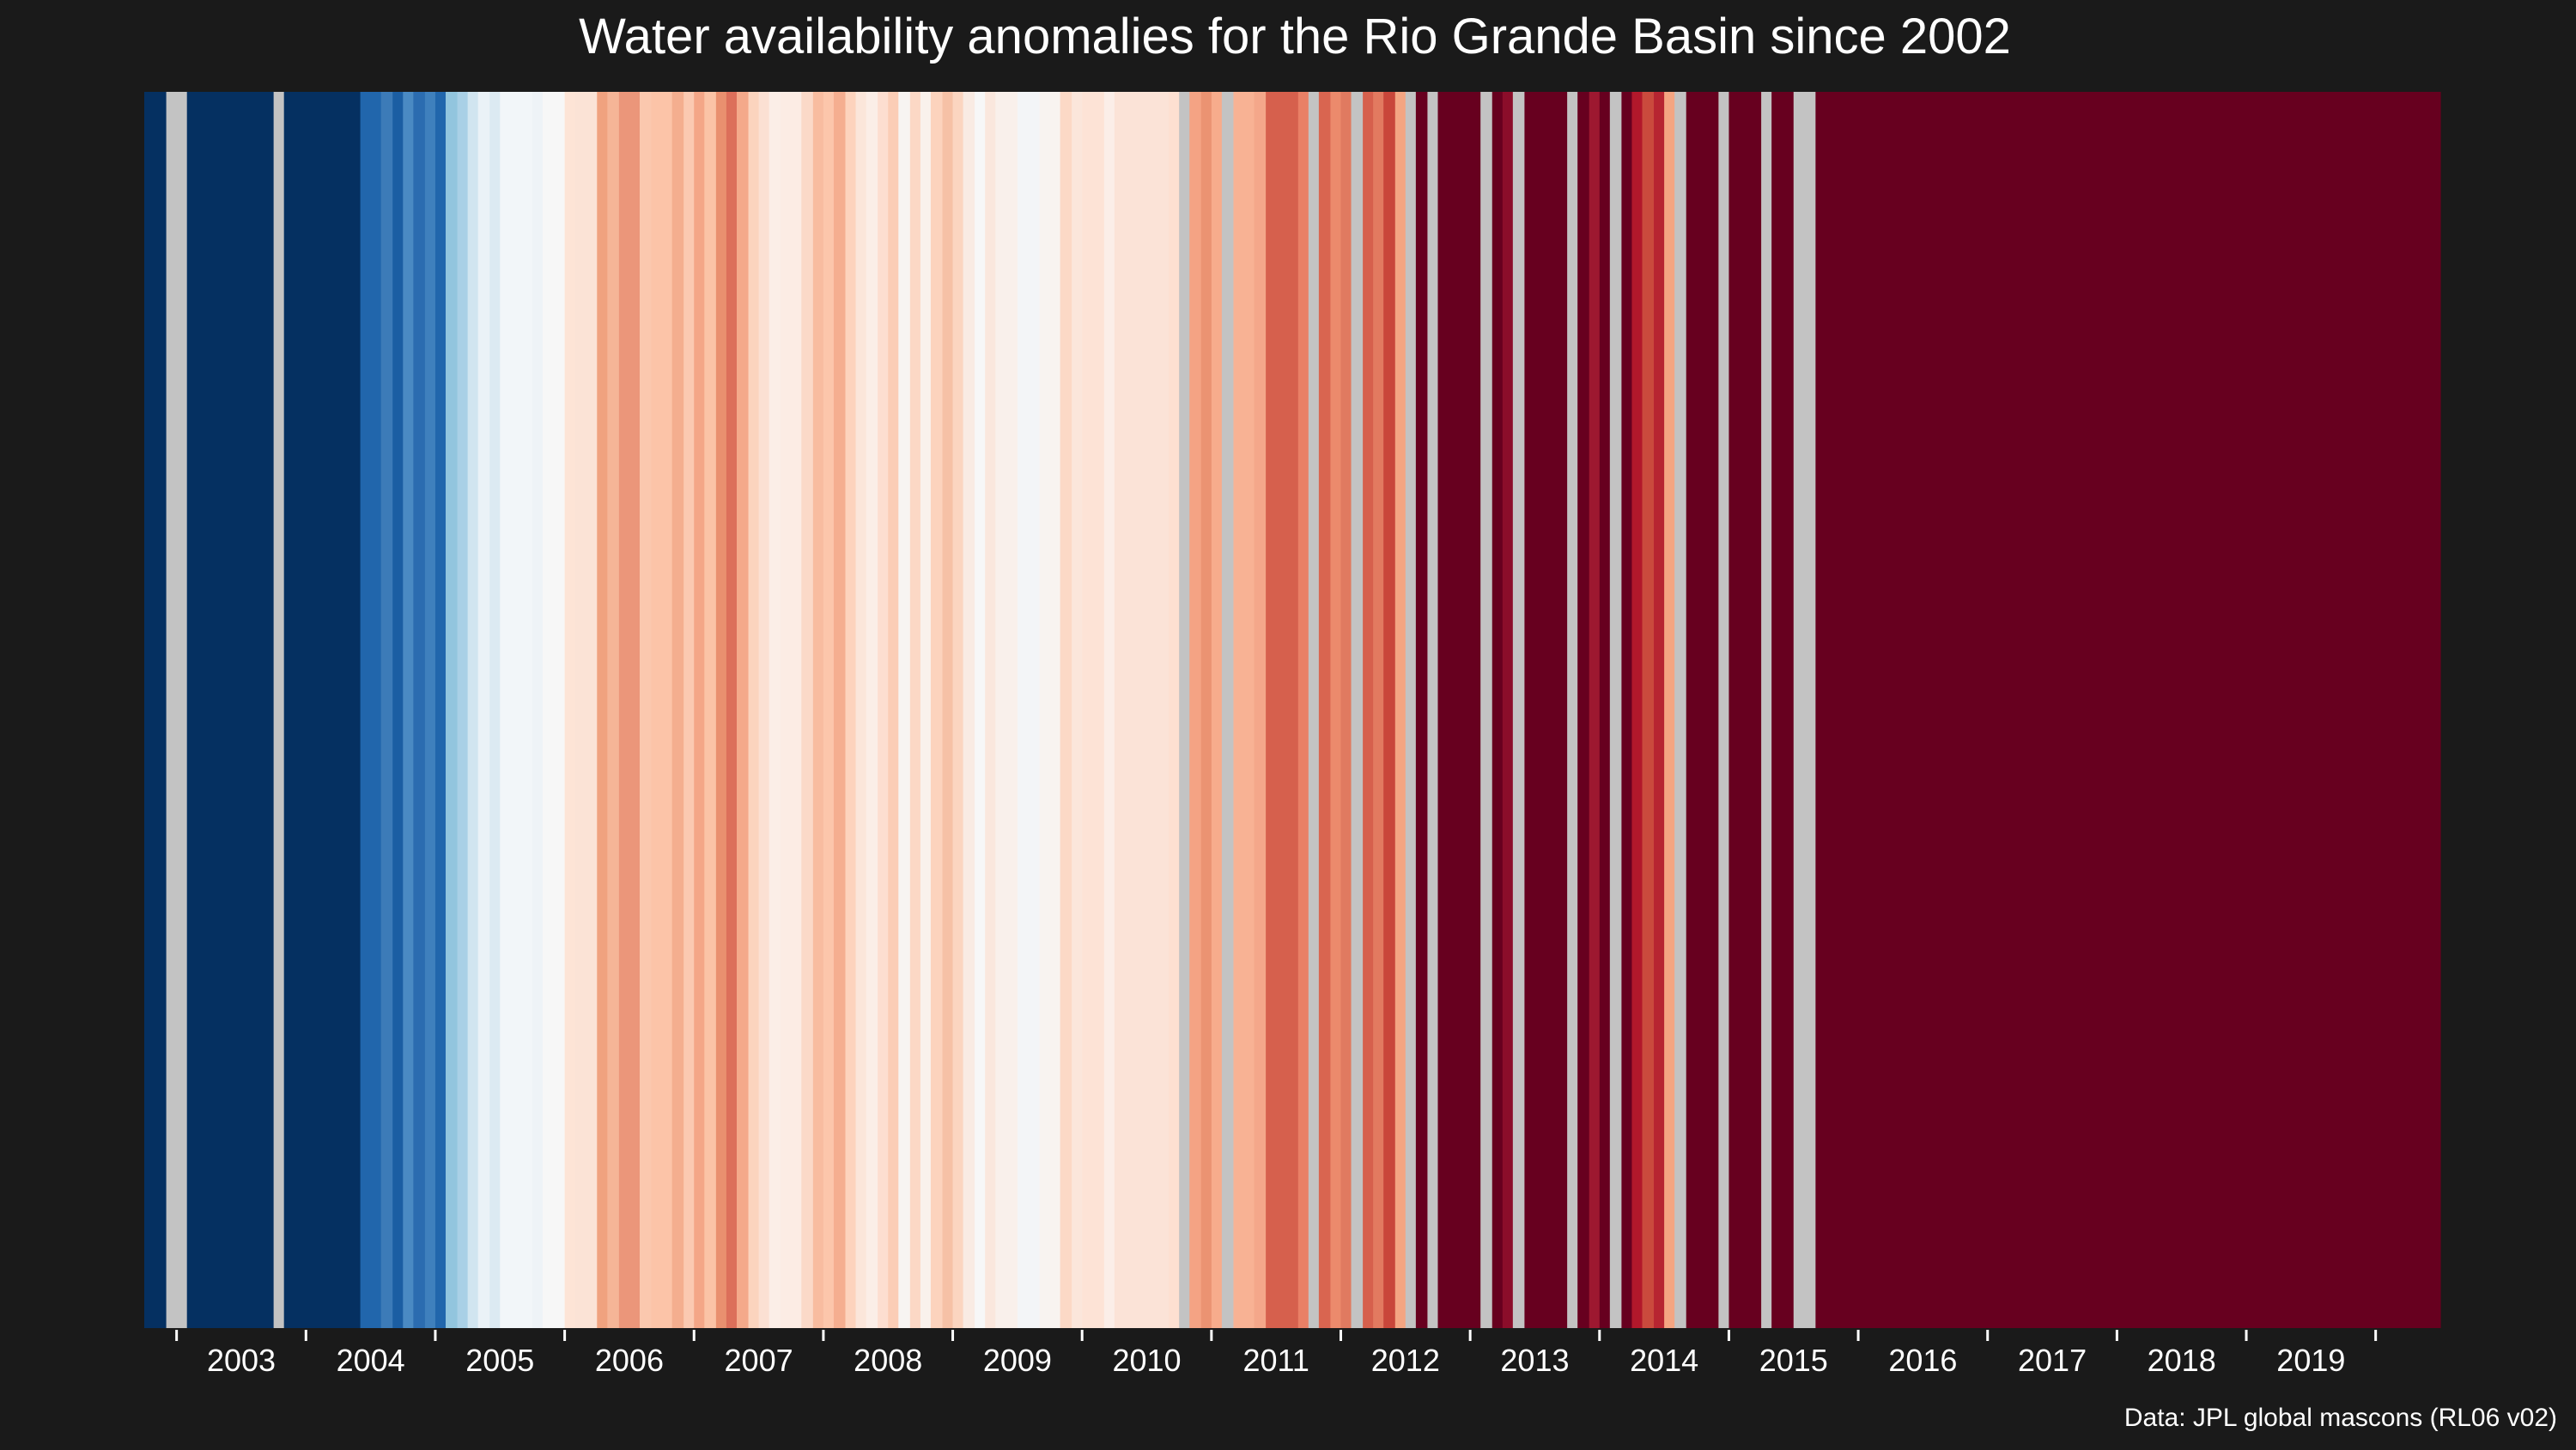 The width and height of the screenshot is (2576, 1450). What do you see at coordinates (2310, 1361) in the screenshot?
I see `x-tick-label: 2019` at bounding box center [2310, 1361].